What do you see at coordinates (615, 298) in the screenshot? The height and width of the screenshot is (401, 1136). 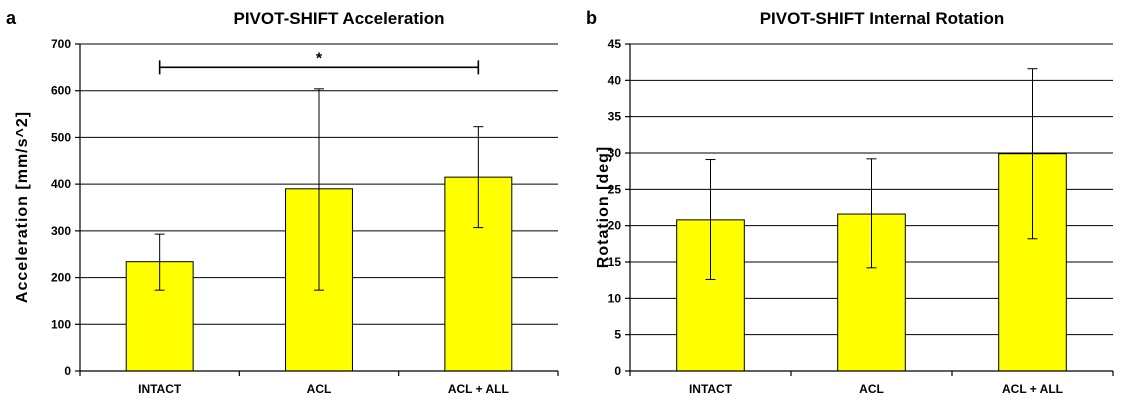 I see `y-tick-label: 10` at bounding box center [615, 298].